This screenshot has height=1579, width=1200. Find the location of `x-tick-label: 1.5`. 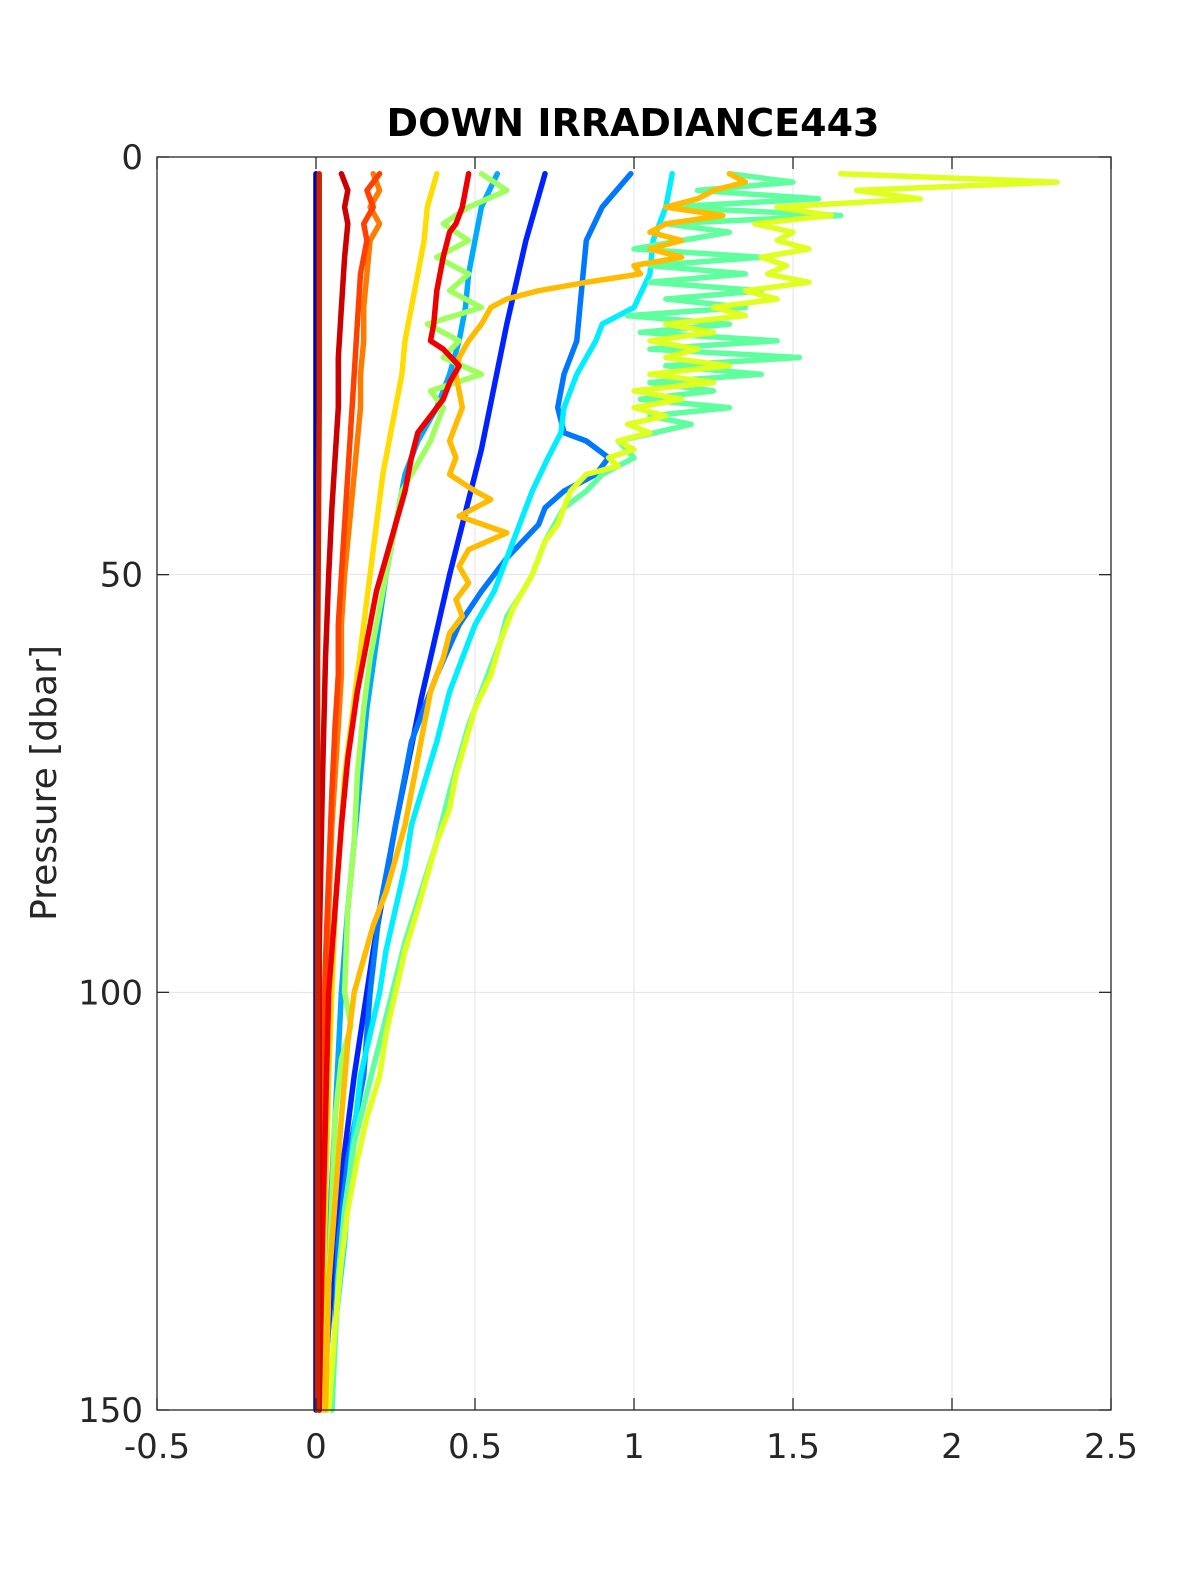

x-tick-label: 1.5 is located at coordinates (793, 1447).